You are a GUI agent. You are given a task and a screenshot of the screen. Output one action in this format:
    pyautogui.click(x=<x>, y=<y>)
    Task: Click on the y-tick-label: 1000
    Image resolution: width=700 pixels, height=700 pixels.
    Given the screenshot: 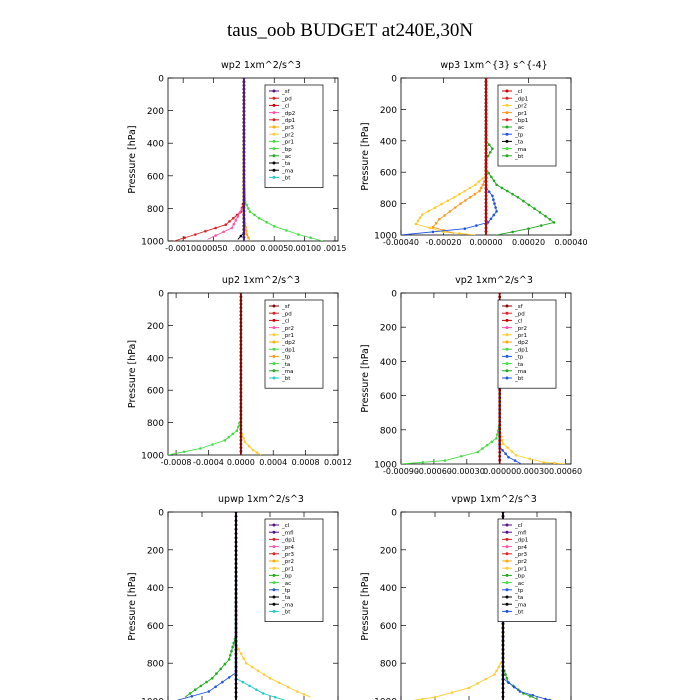 What is the action you would take?
    pyautogui.click(x=385, y=466)
    